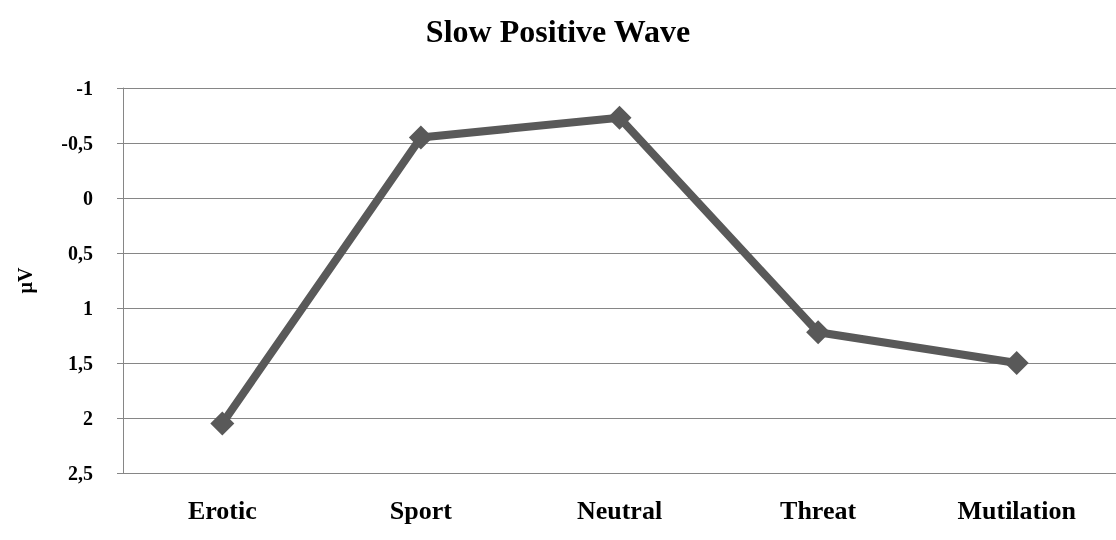  I want to click on y-tick-label: 2, so click(88, 418).